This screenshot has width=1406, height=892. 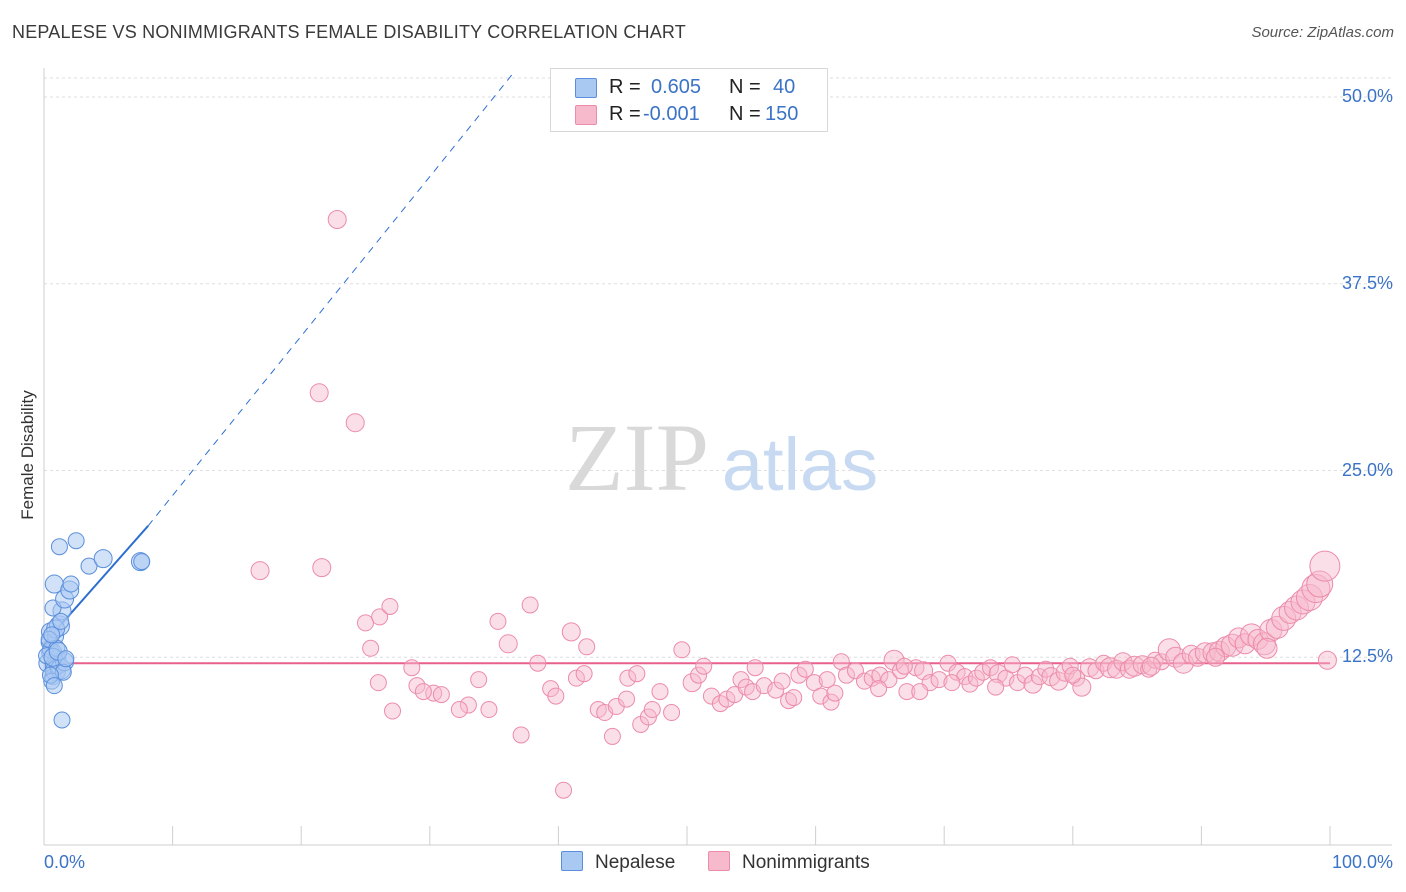 I want to click on legend-row-nonimmigrants: R = -0.001 N = 150, so click(x=689, y=115).